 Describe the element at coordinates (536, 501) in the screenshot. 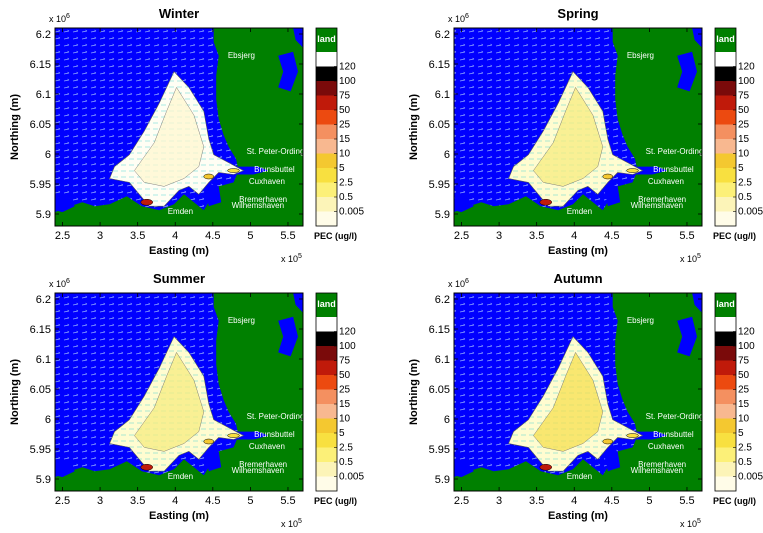

I see `x-tick-label: 3.5` at that location.